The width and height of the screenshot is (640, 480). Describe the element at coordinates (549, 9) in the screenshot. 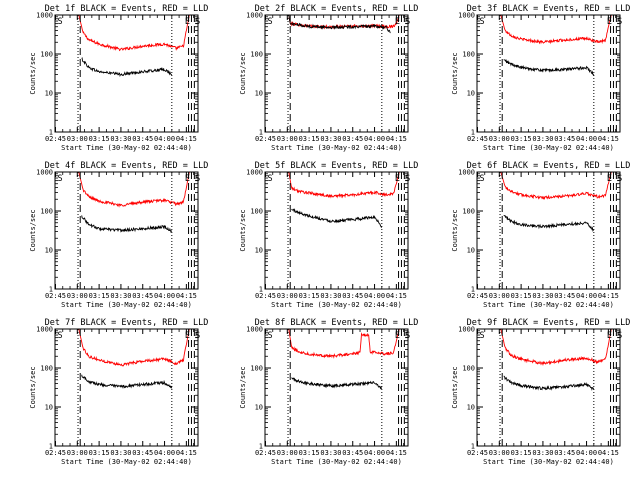

I see `panel-title: Det 3f BLACK = Events, RED = LLD` at that location.